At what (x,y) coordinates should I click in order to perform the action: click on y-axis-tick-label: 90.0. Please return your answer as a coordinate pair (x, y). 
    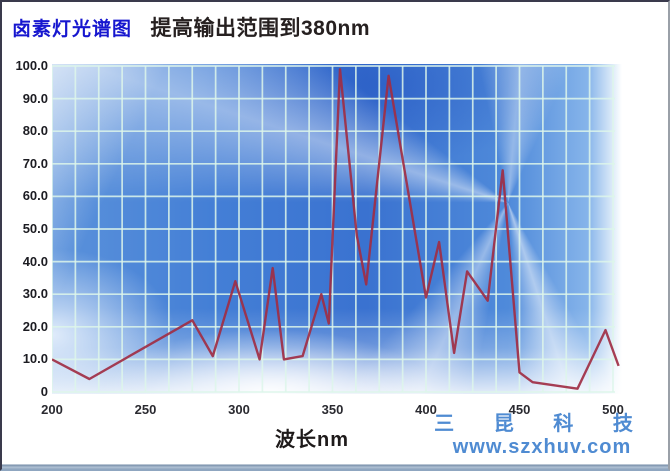
    Looking at the image, I should click on (35, 98).